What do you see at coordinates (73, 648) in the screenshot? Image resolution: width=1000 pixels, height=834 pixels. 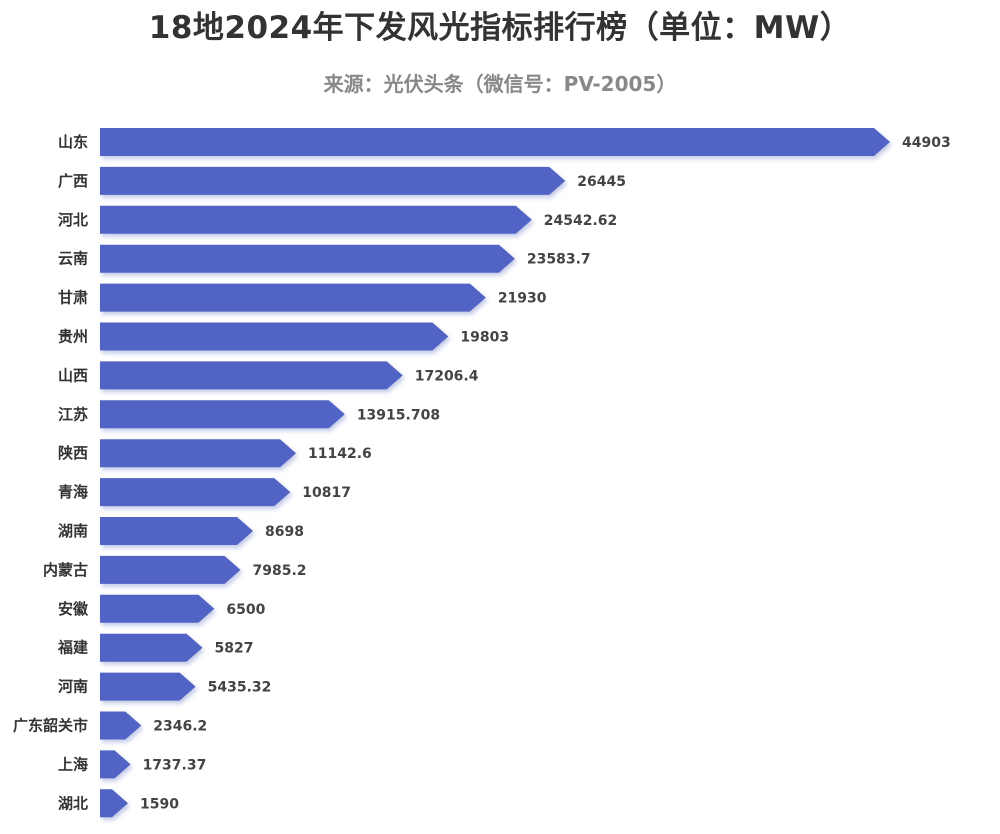 I see `category-label: 福建` at bounding box center [73, 648].